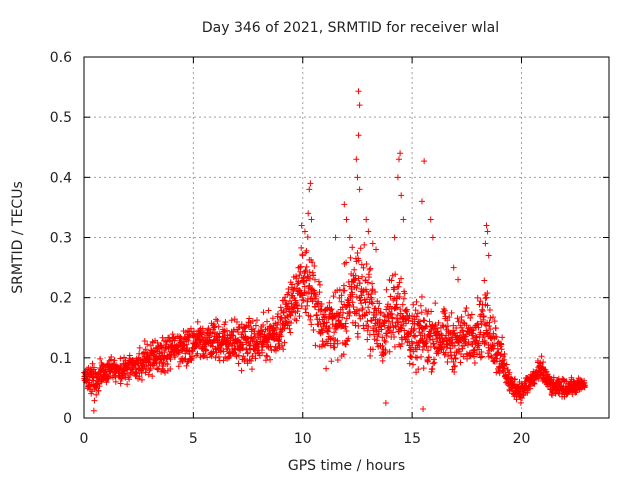 This screenshot has height=484, width=640. Describe the element at coordinates (61, 58) in the screenshot. I see `y-tick-label: 0.6` at that location.